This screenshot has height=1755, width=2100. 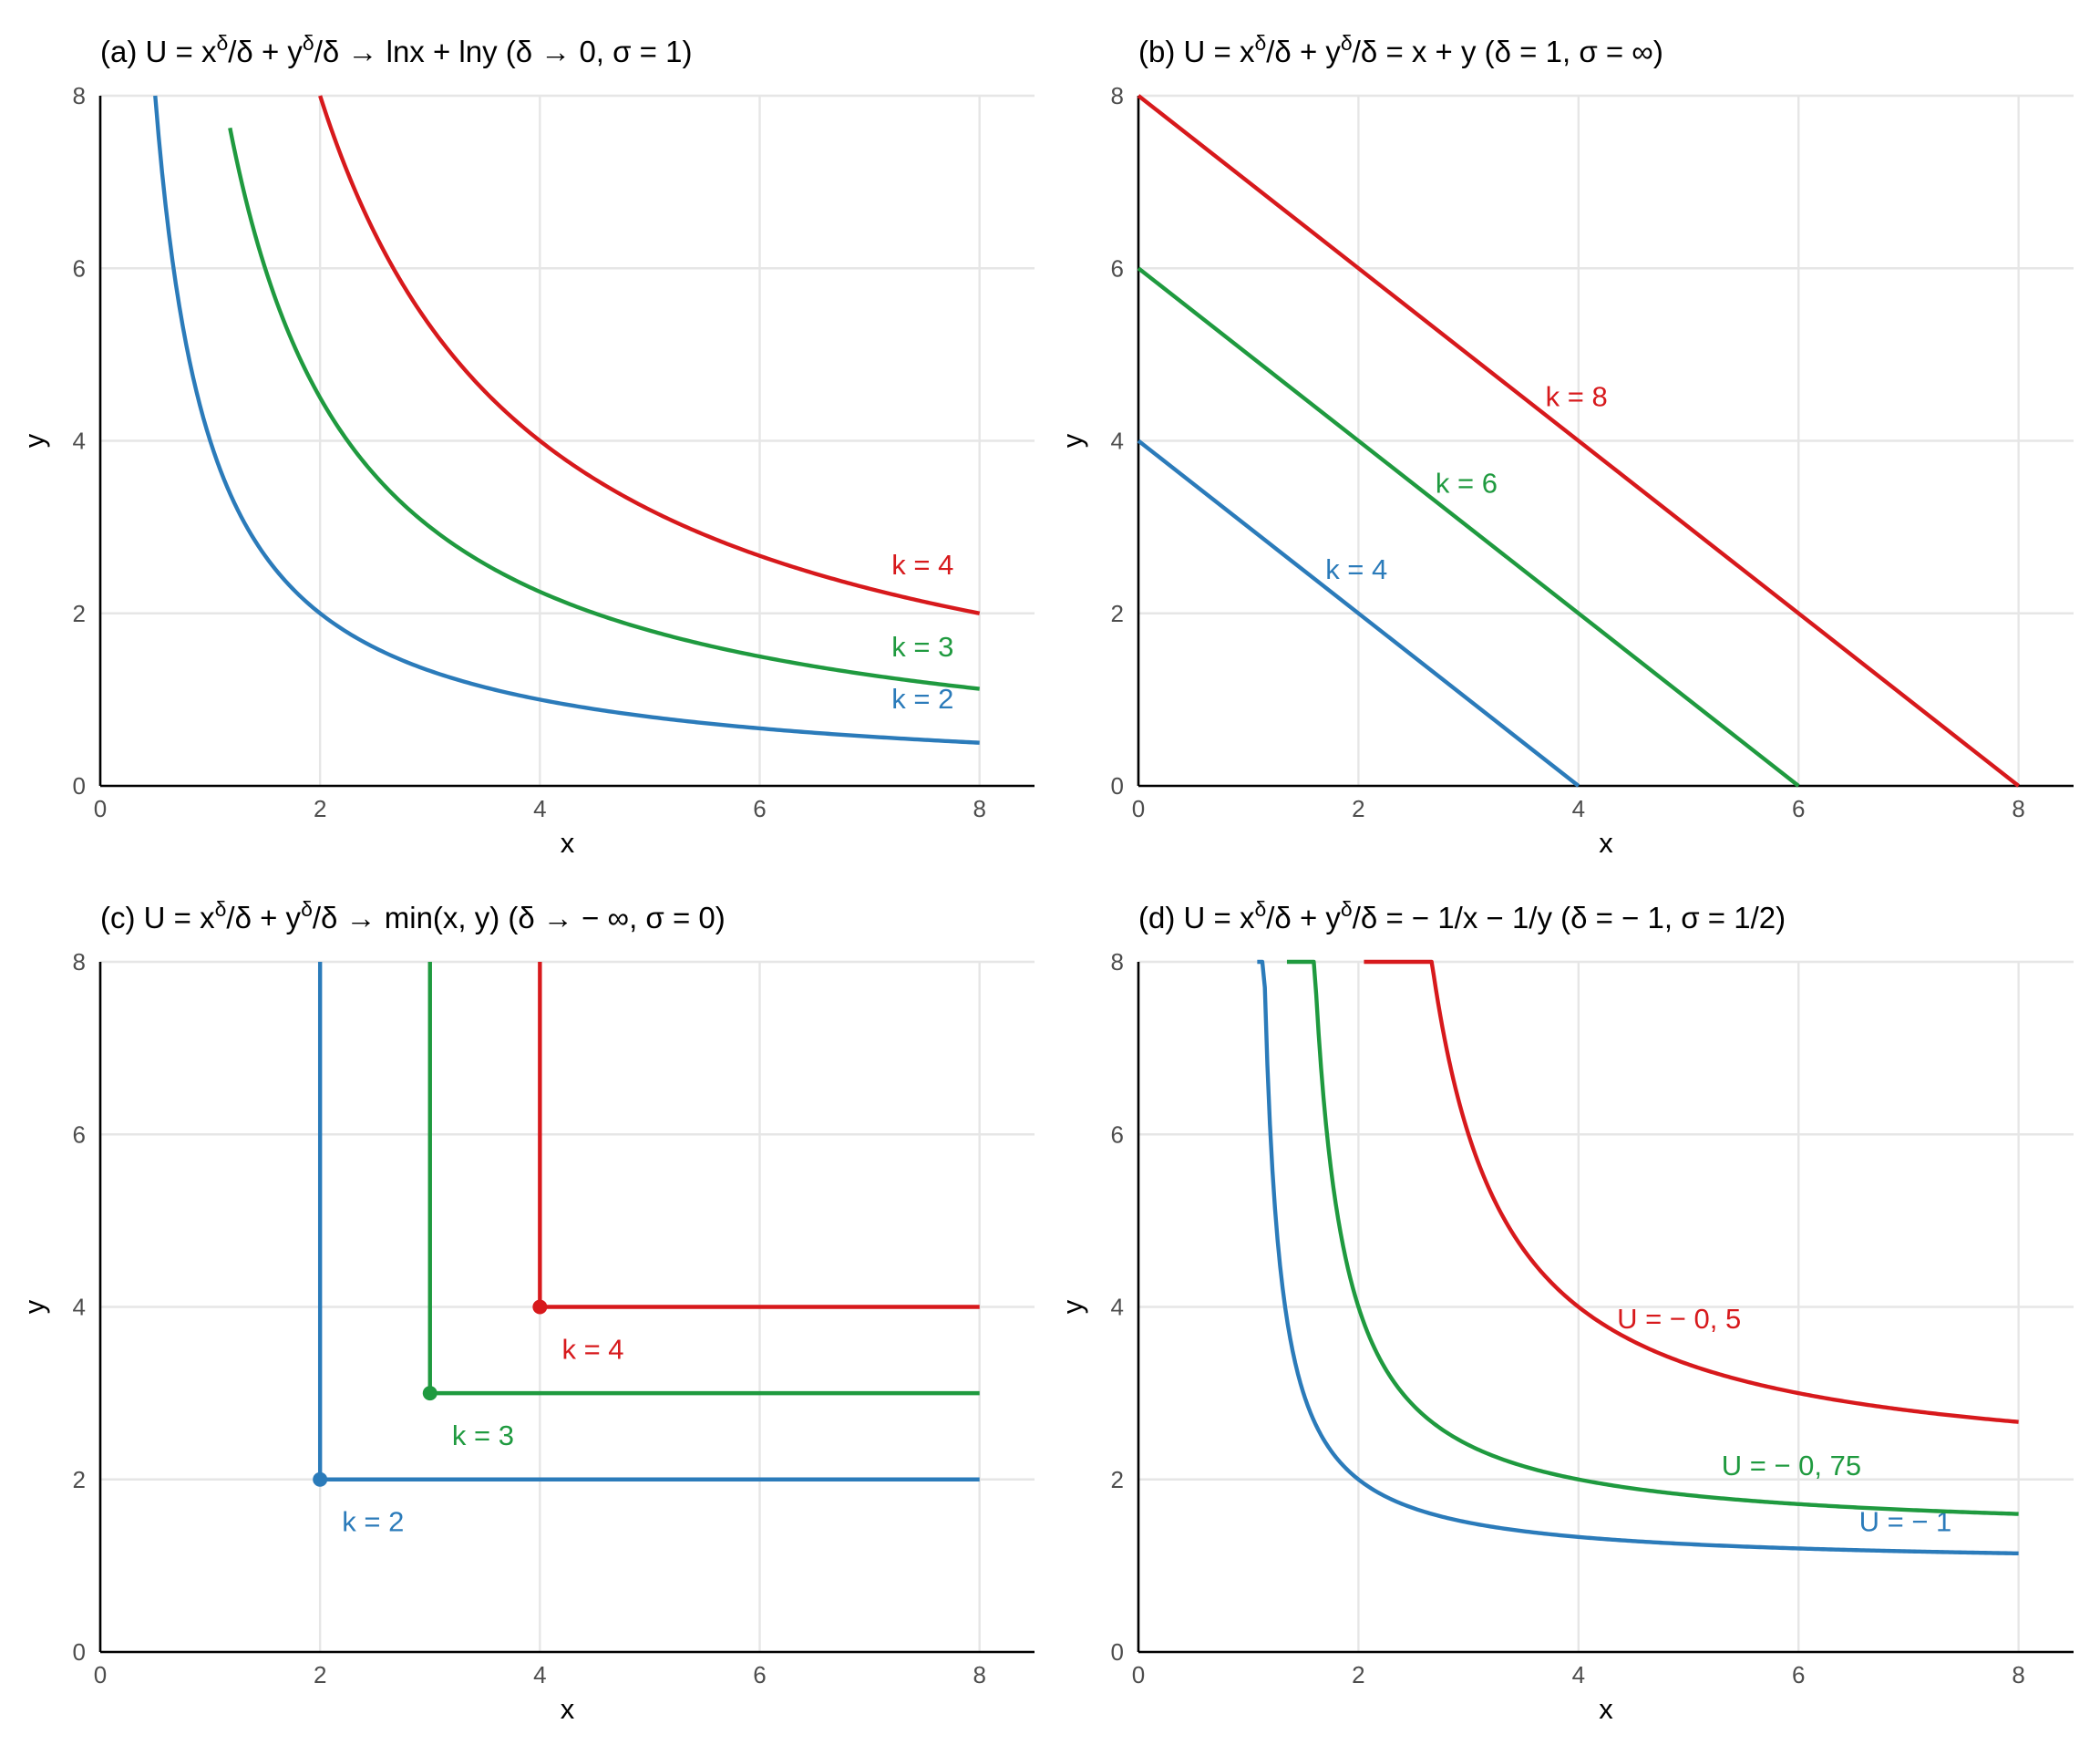 I want to click on series-label-b-k-8: k = 8, so click(x=1577, y=397).